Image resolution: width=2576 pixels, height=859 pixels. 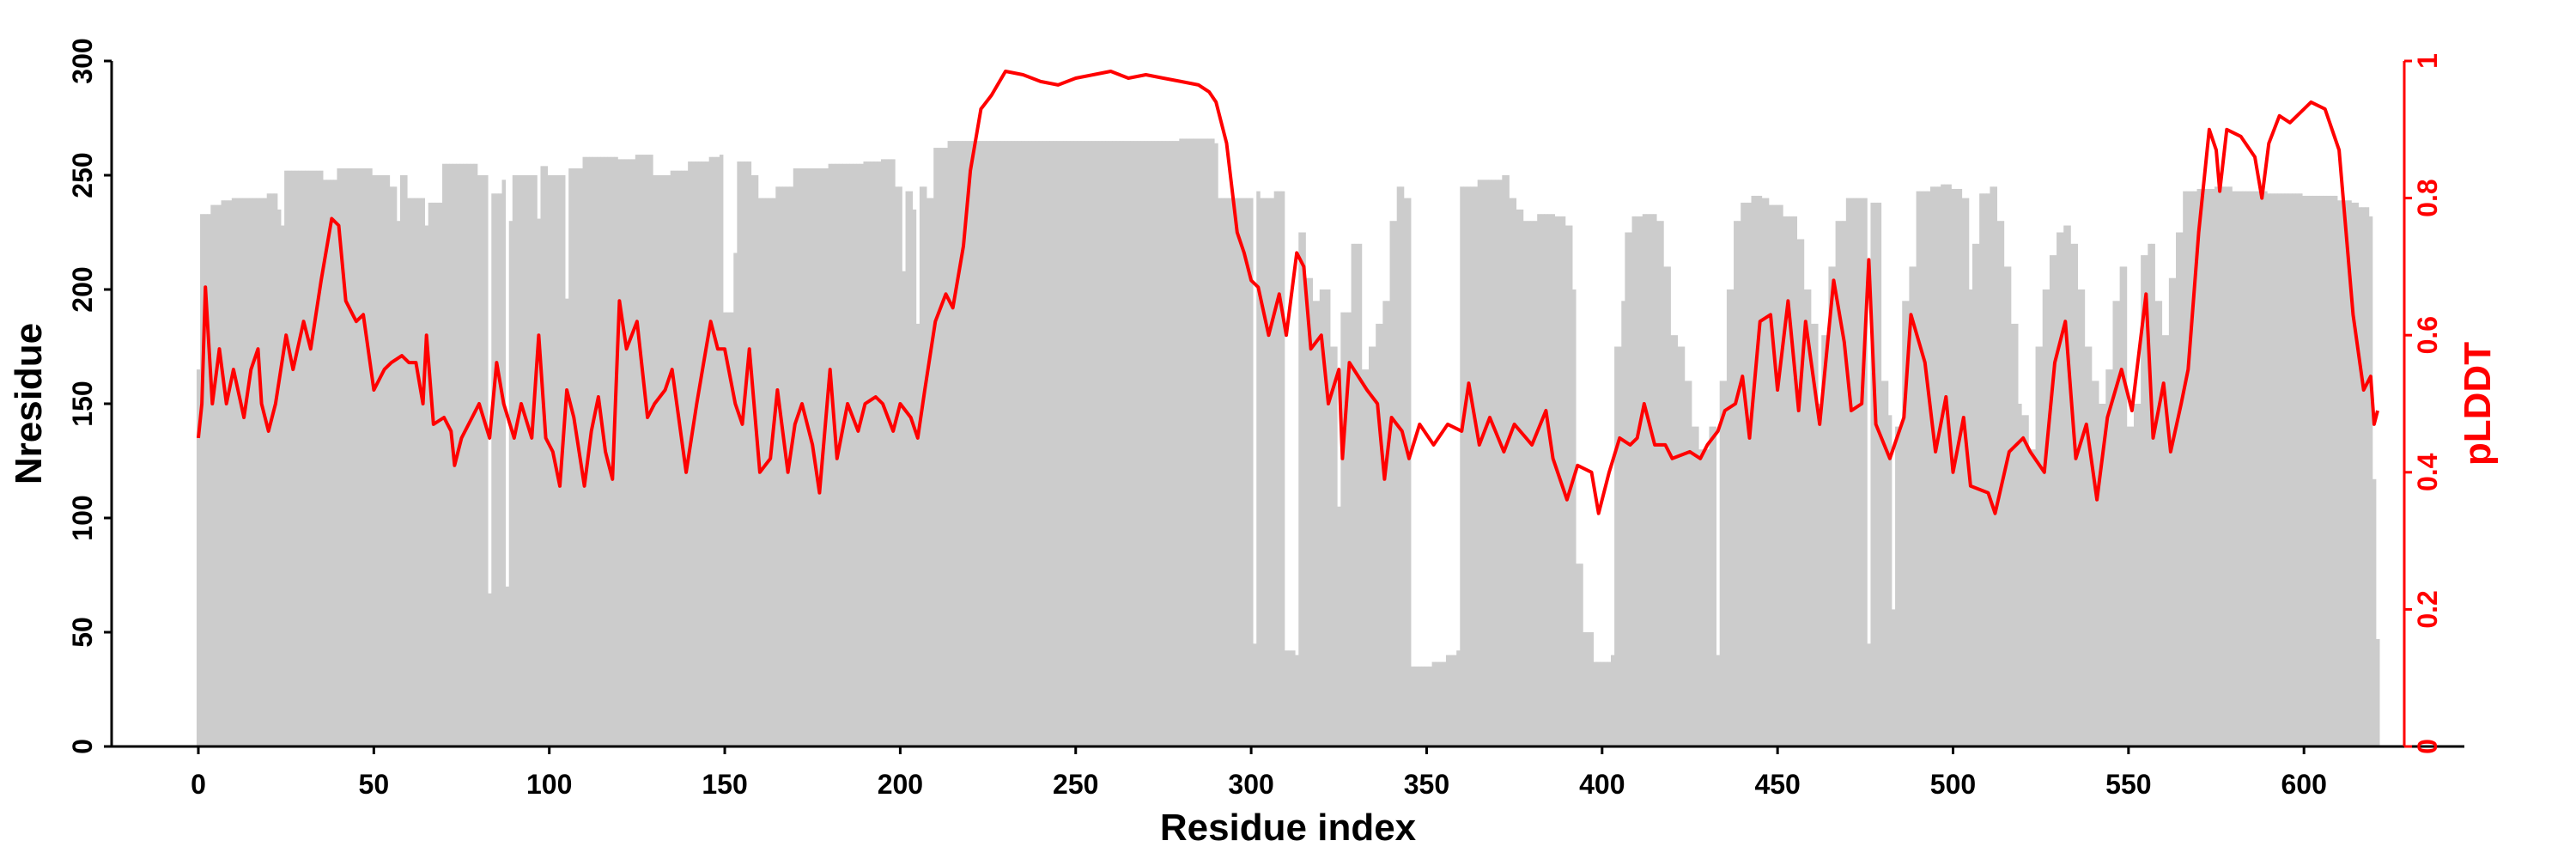 What do you see at coordinates (1288, 828) in the screenshot?
I see `x-axis-label: Residue index` at bounding box center [1288, 828].